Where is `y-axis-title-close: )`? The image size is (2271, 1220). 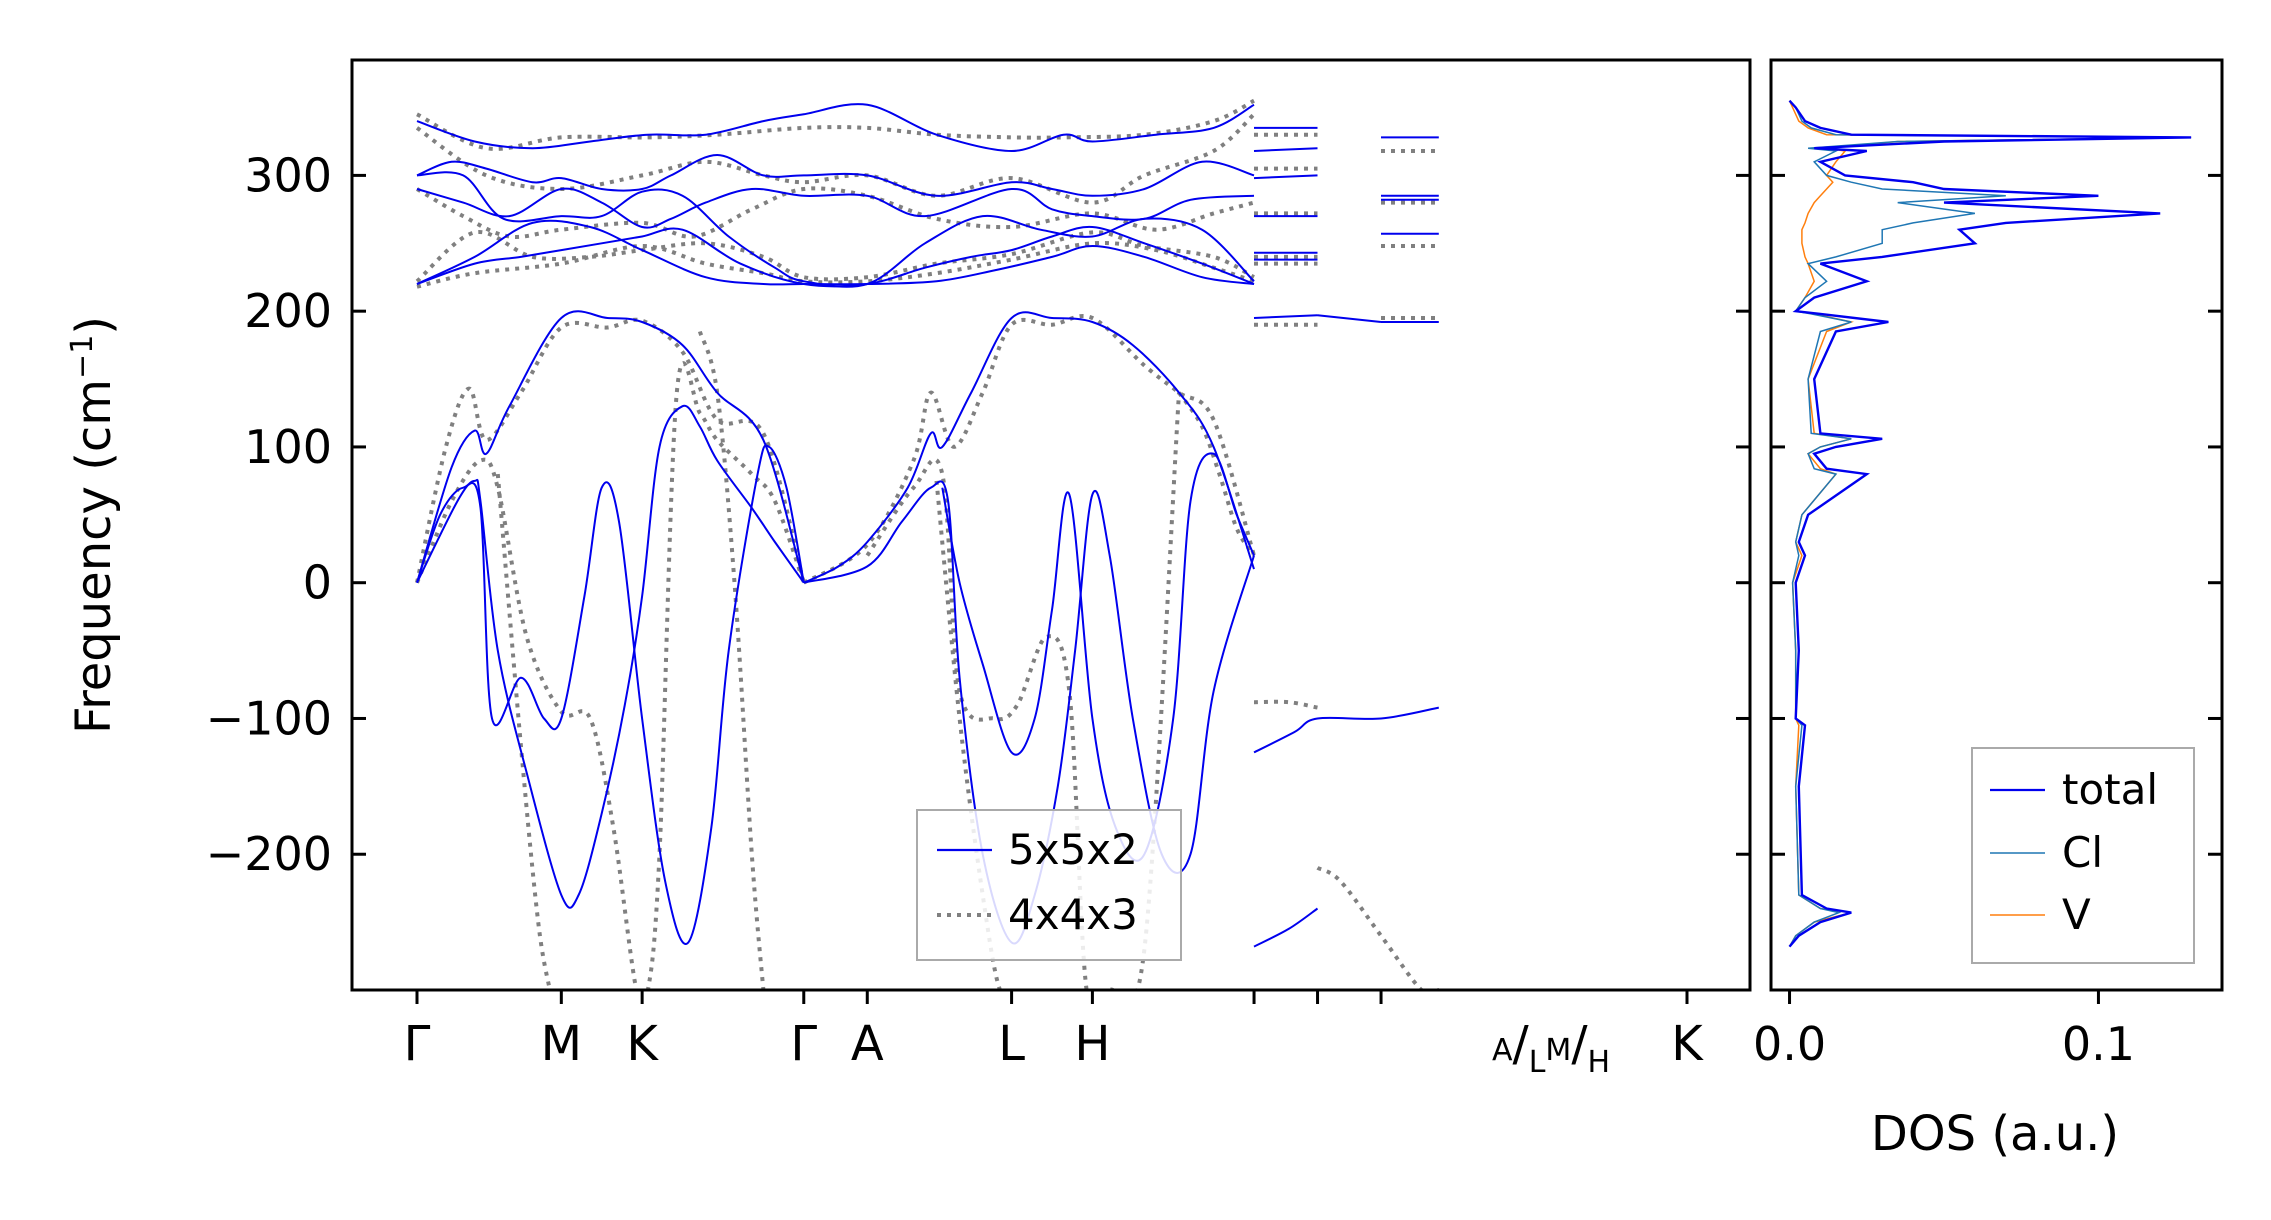 y-axis-title-close: ) is located at coordinates (94, 325).